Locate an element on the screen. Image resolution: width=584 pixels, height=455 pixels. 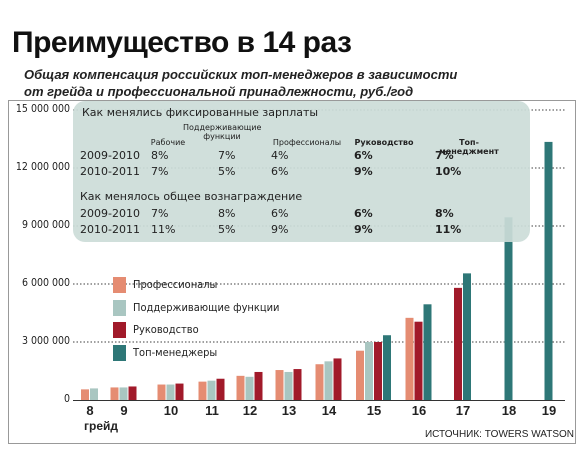
bar-Профессионалы-9 is located at coordinates (114, 393).